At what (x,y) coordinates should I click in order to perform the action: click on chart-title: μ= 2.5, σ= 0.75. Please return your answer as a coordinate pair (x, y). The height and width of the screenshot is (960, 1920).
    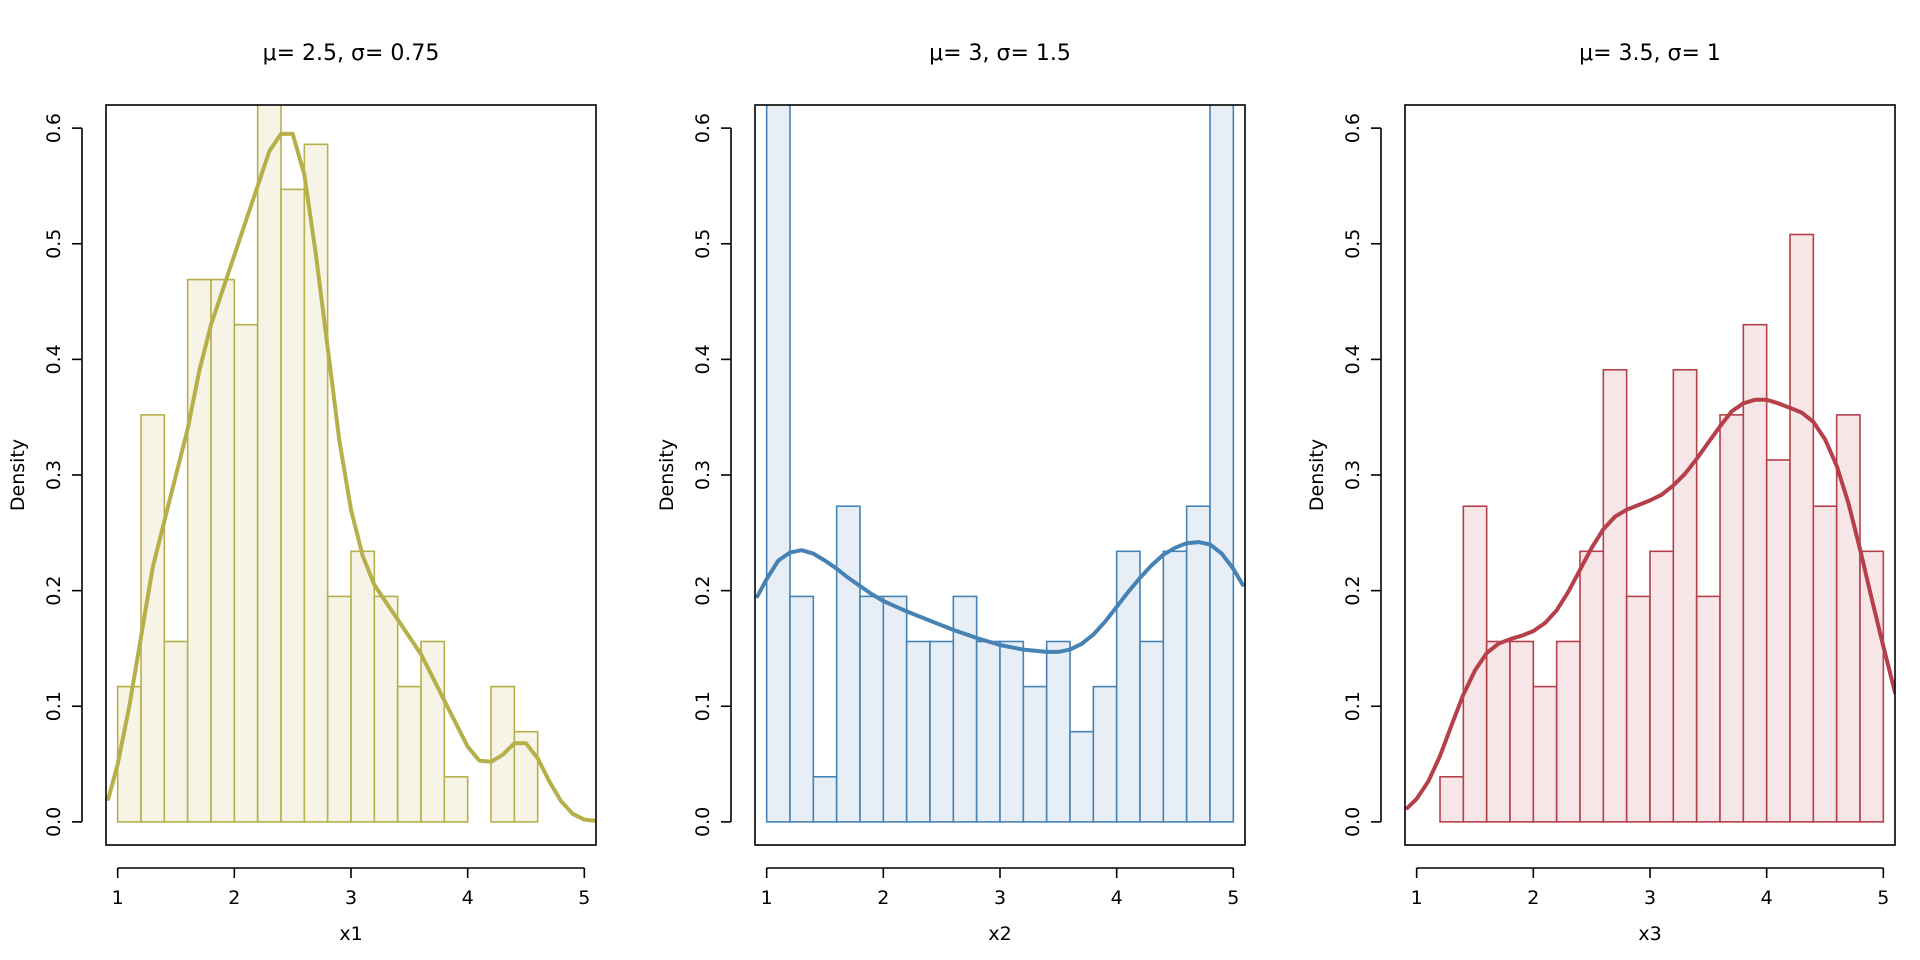
    Looking at the image, I should click on (351, 53).